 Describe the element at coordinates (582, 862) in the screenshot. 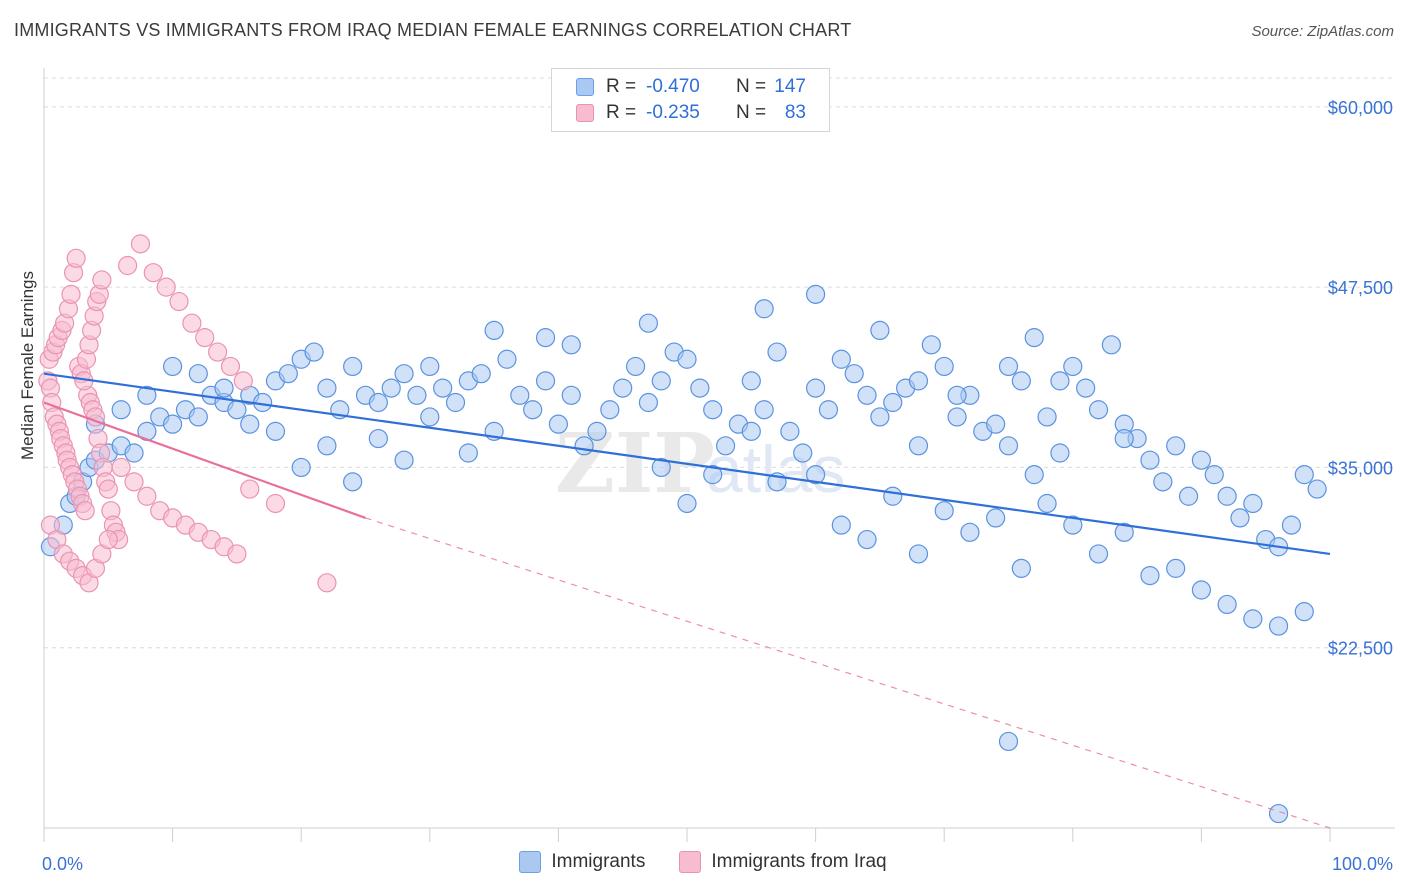

I see `legend-item-immigrants: Immigrants` at that location.